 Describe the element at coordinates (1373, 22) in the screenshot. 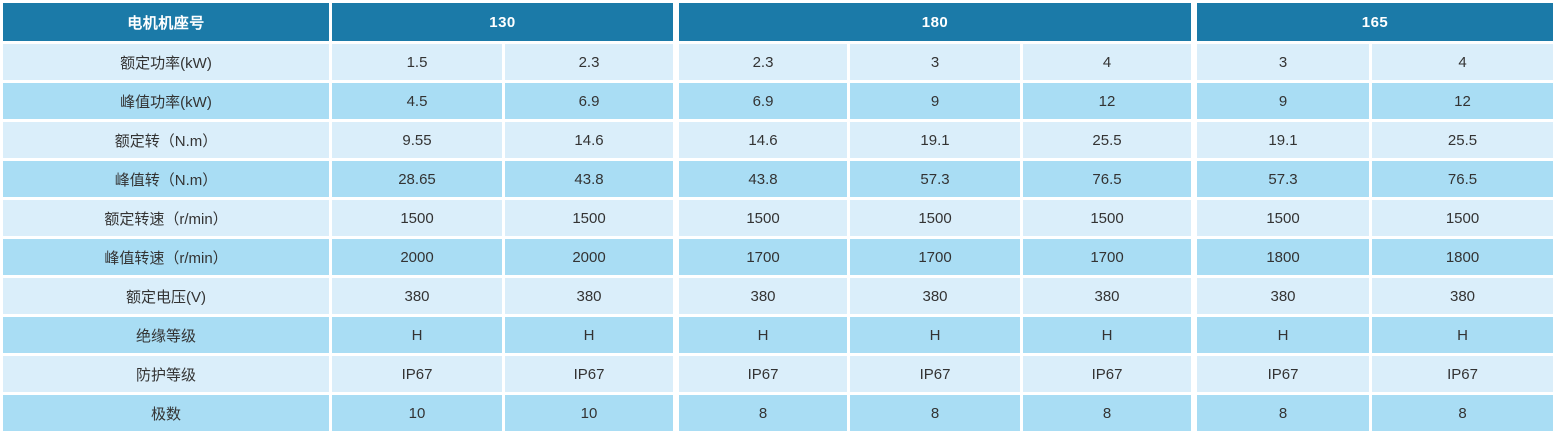

I see `group-header-165: 165` at that location.